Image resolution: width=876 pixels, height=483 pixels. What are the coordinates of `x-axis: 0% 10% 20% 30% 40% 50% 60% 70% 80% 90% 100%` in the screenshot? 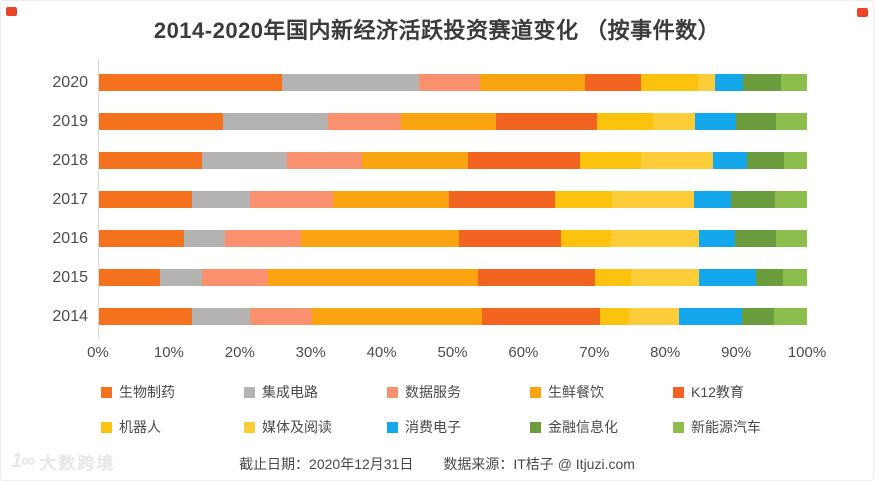 It's located at (456, 356).